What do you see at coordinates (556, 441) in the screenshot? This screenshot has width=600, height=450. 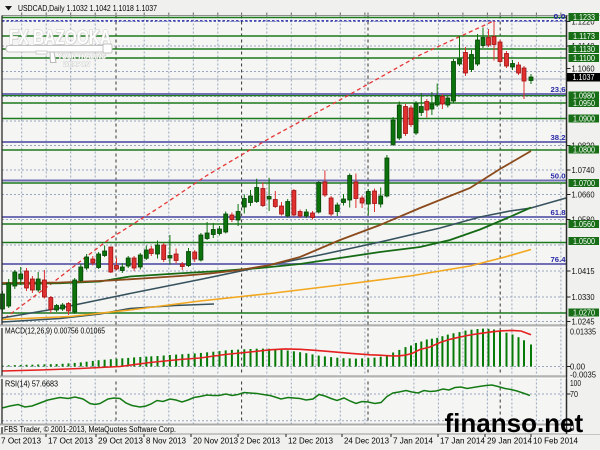 I see `svg-text: 10 Feb 2014` at bounding box center [556, 441].